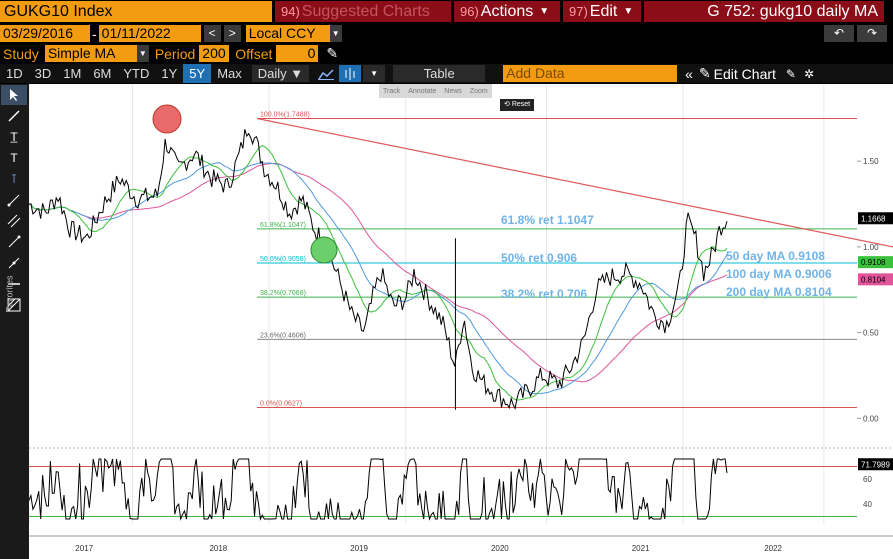 This screenshot has height=559, width=893. What do you see at coordinates (867, 504) in the screenshot?
I see `rsi-tick-label: 40` at bounding box center [867, 504].